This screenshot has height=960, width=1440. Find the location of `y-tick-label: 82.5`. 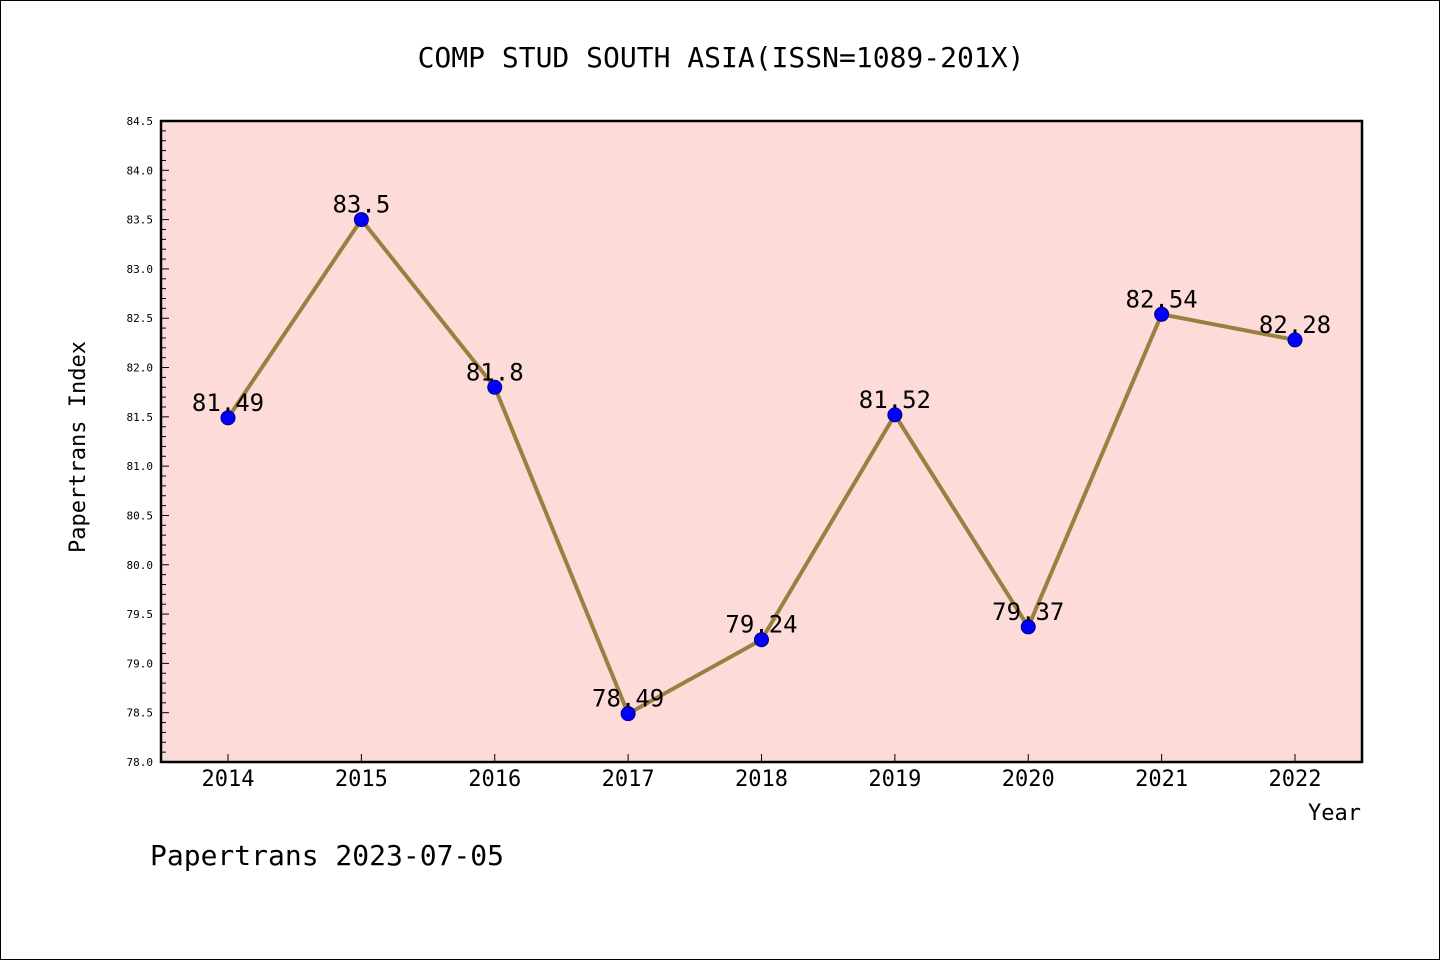

y-tick-label: 82.5 is located at coordinates (140, 318).